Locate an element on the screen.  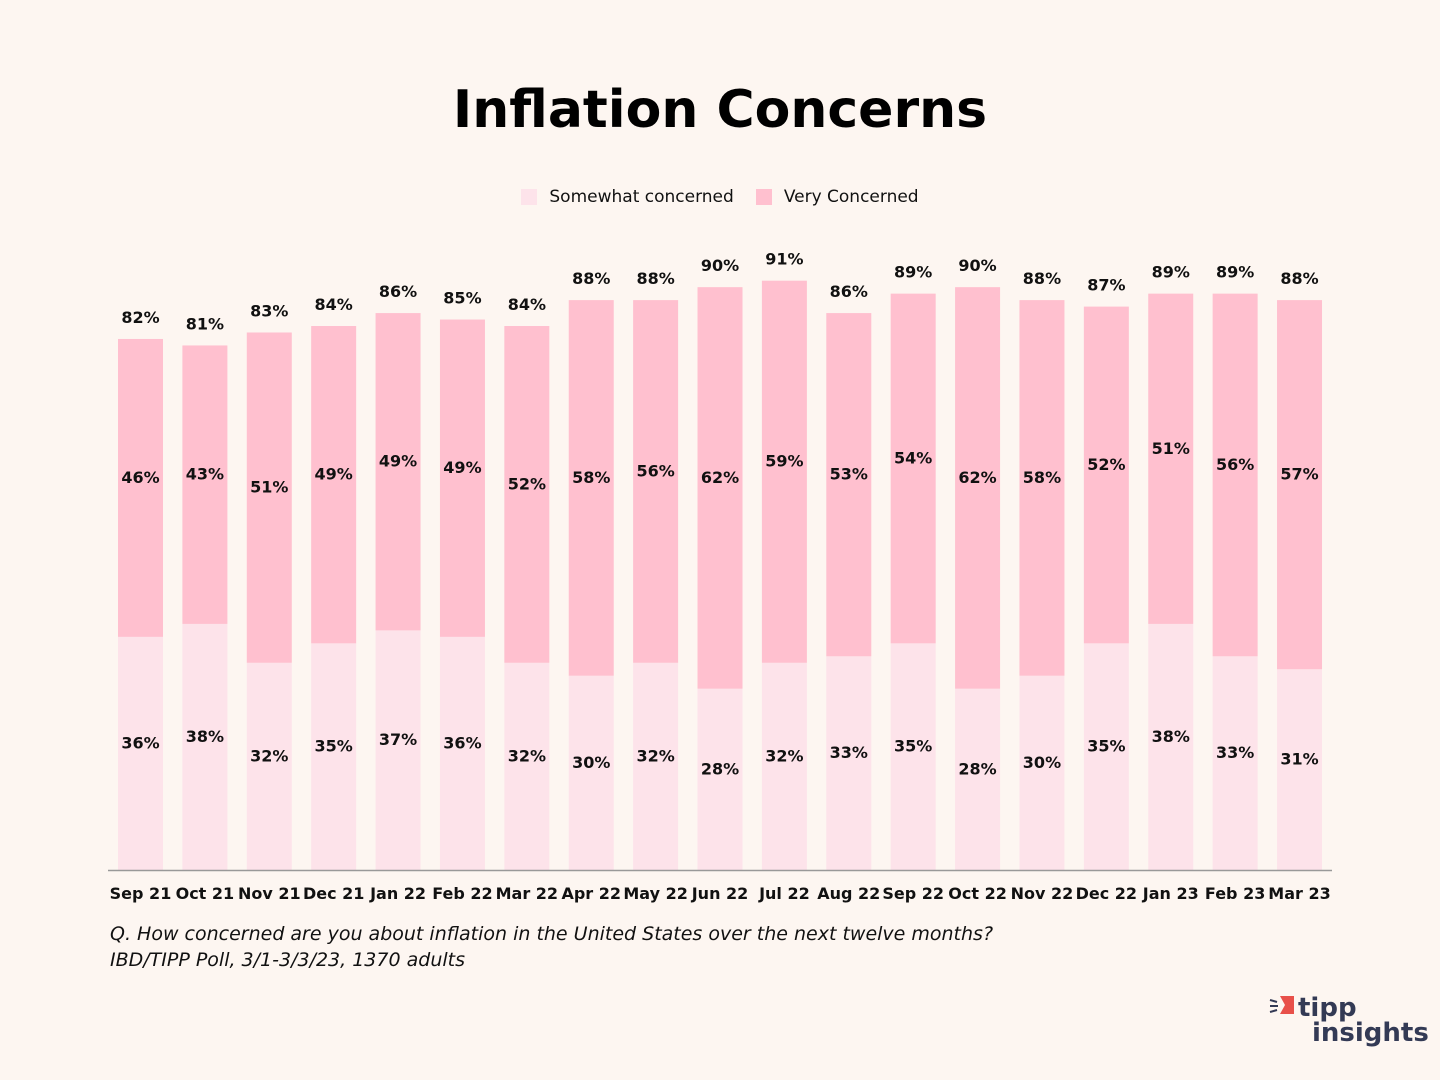
data-label-very: 46% is located at coordinates (140, 477).